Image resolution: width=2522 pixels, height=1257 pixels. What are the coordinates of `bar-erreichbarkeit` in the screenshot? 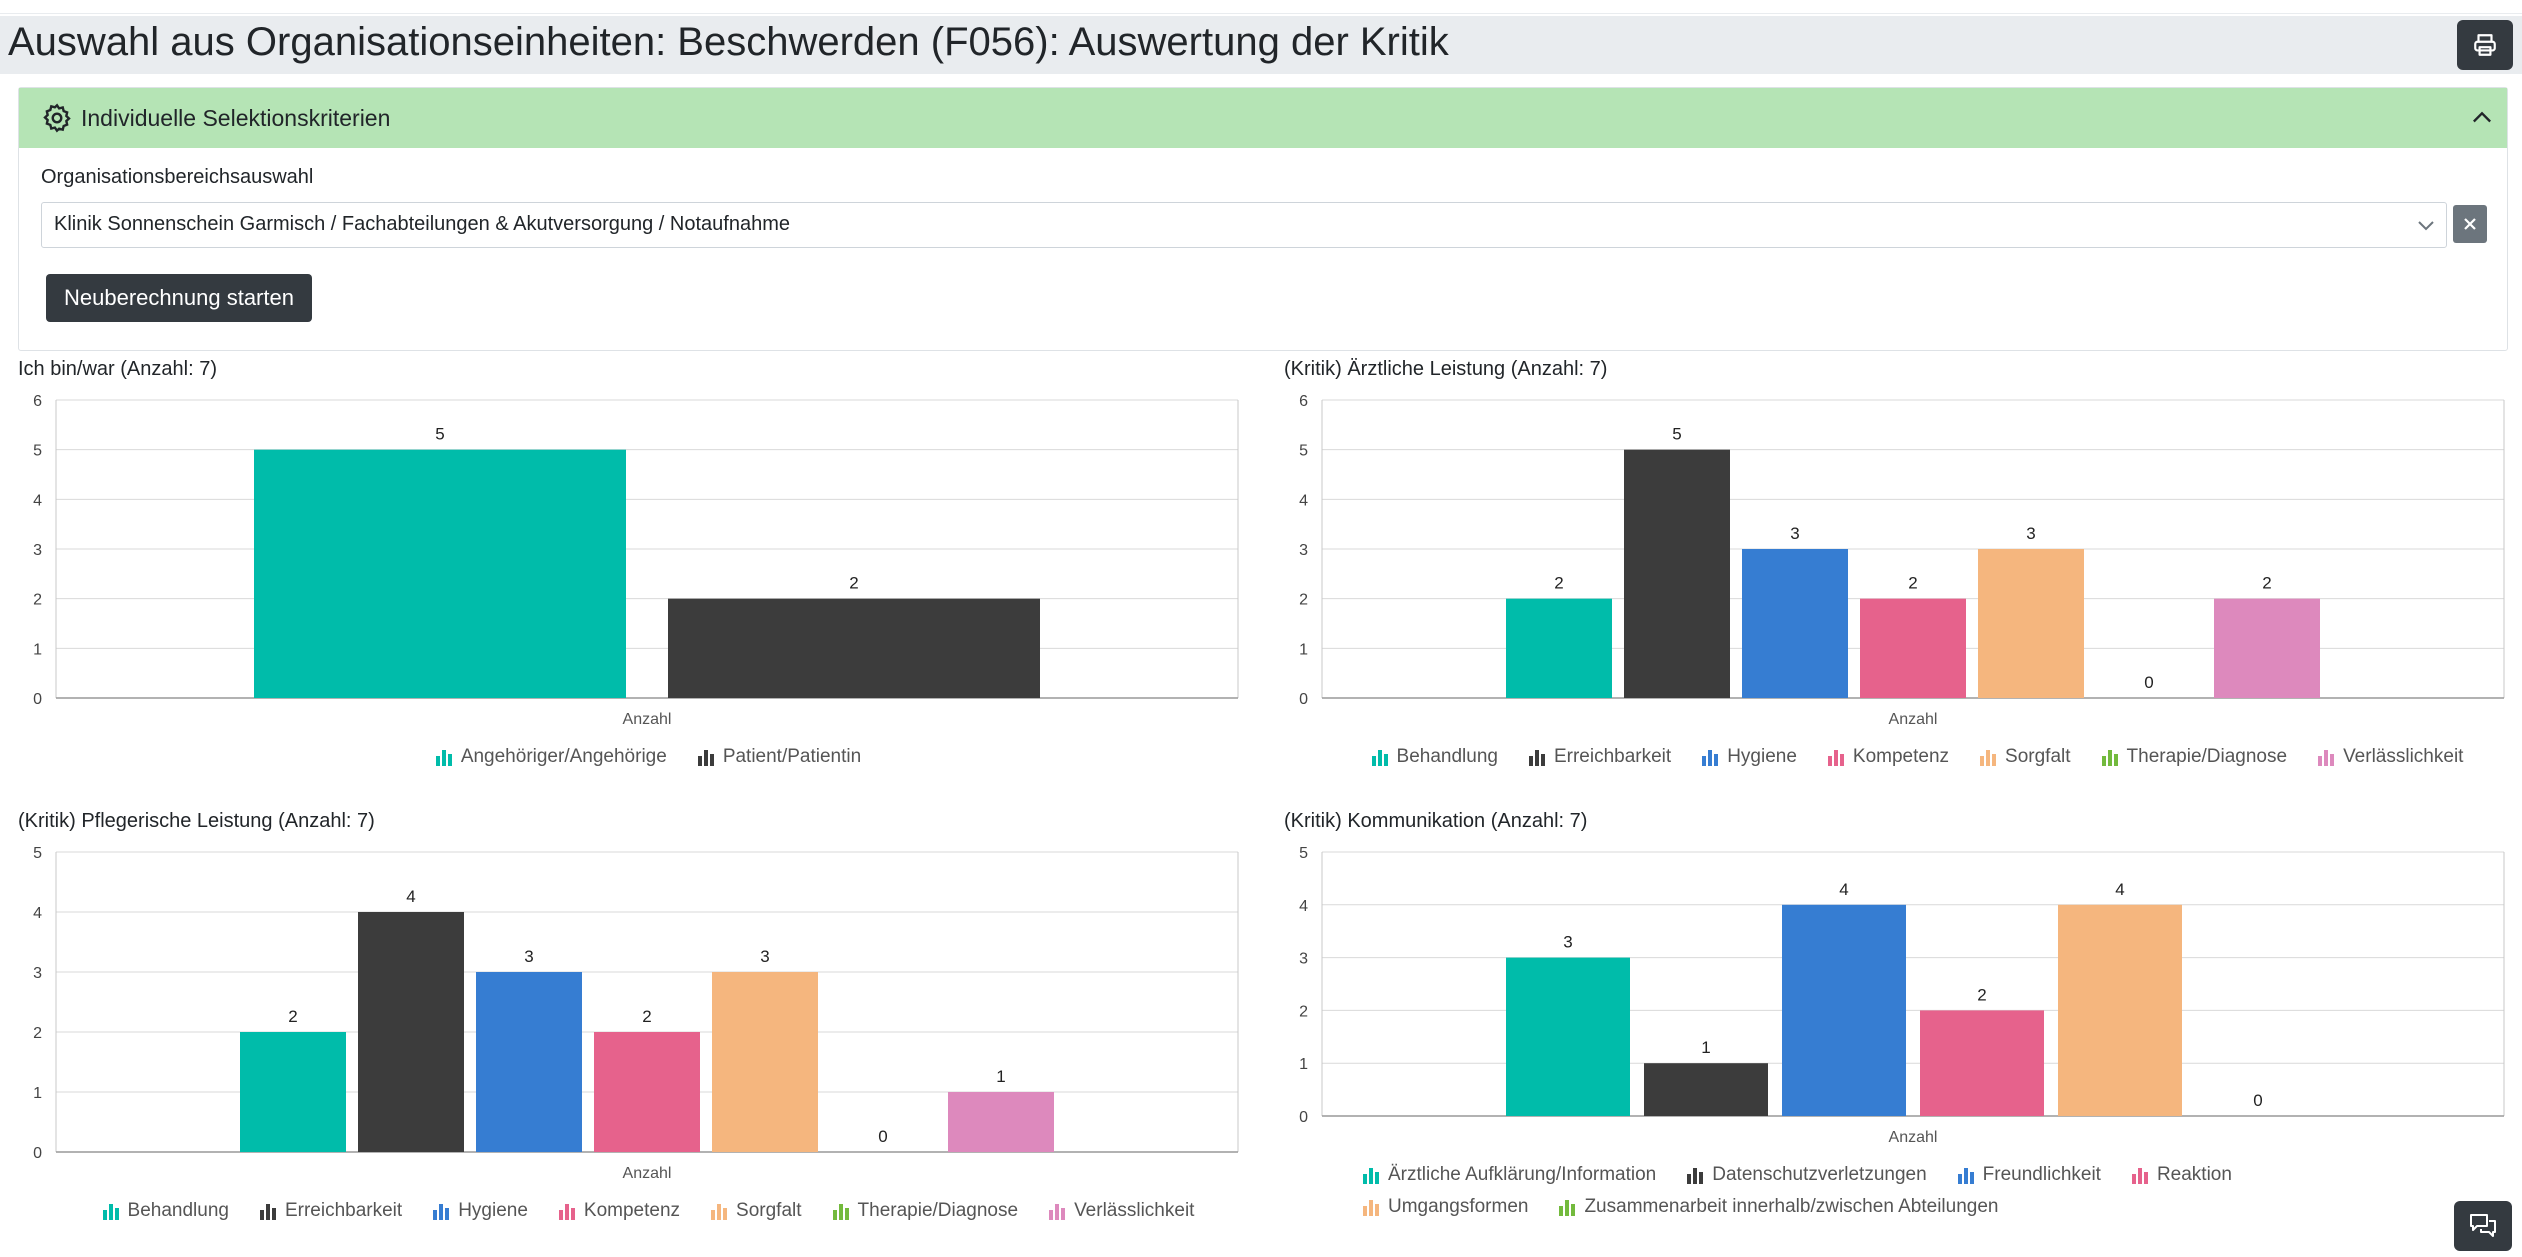 It's located at (411, 1032).